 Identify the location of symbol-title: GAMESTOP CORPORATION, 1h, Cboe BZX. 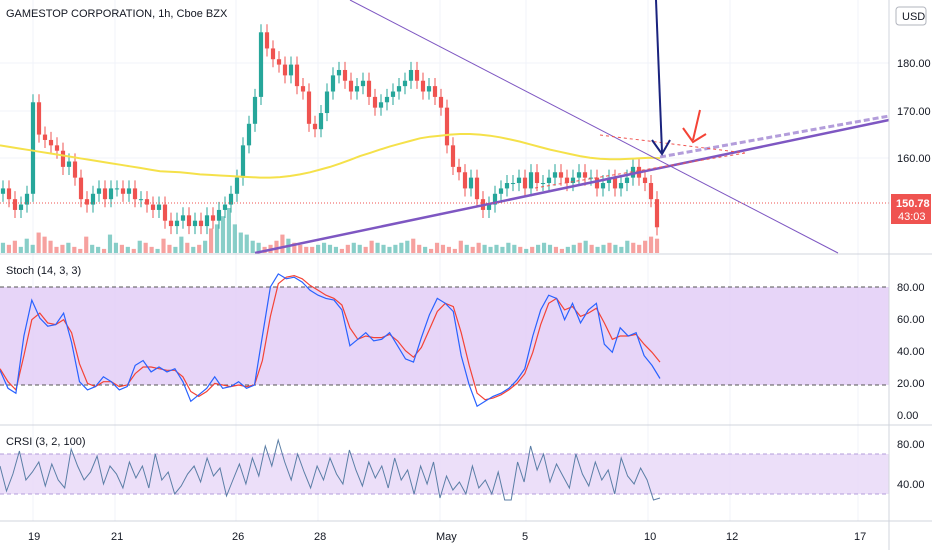
(117, 14).